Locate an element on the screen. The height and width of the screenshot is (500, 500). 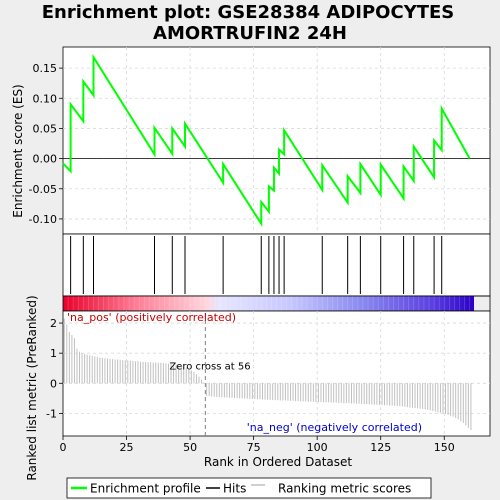
hits-plot-area is located at coordinates (276, 265).